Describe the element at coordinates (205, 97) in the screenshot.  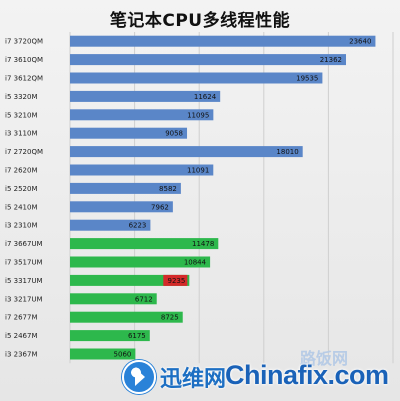
I see `value-label: 11624` at that location.